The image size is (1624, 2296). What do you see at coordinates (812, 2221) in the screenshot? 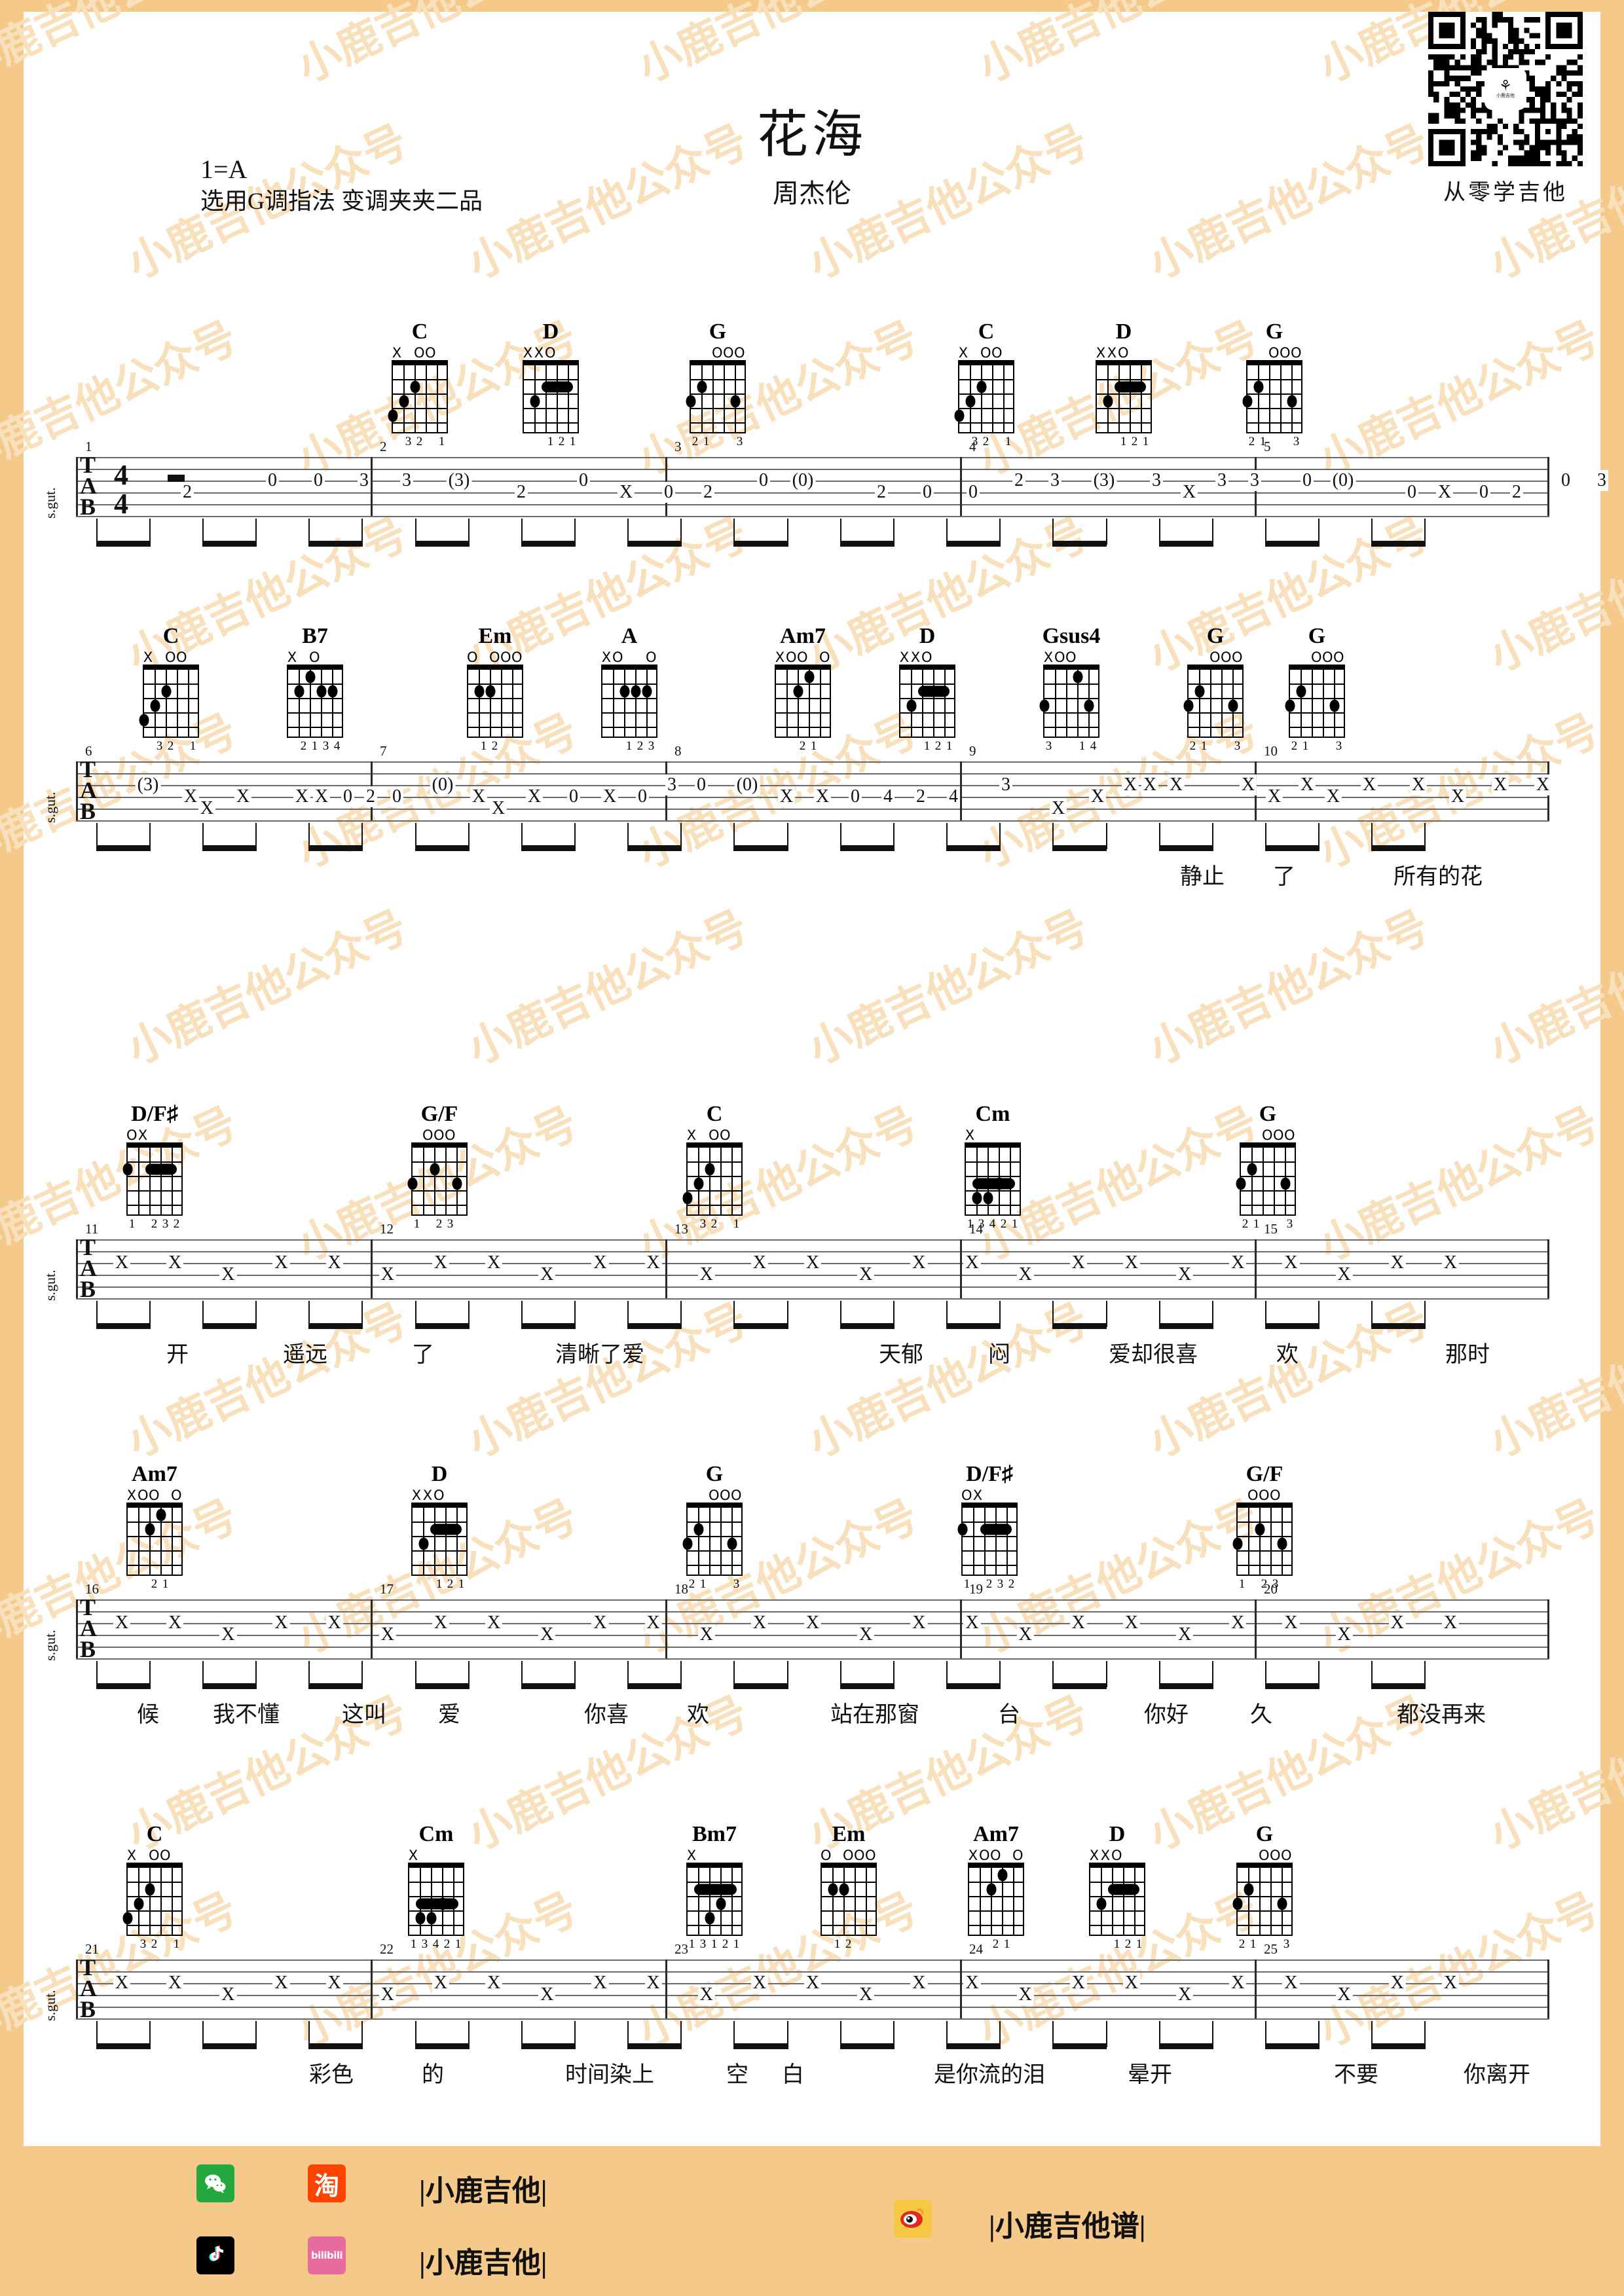
I see `page-footer: 淘 bilibili |小鹿吉他| |小鹿吉他| |小鹿吉他谱|` at bounding box center [812, 2221].